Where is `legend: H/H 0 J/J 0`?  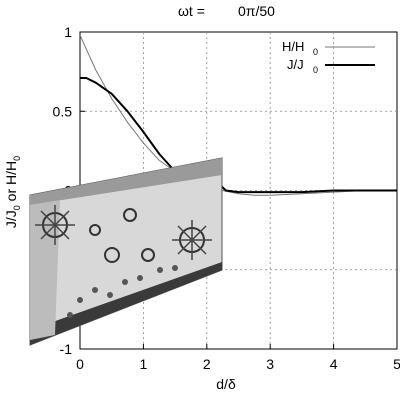
legend: H/H 0 J/J 0 is located at coordinates (328, 57).